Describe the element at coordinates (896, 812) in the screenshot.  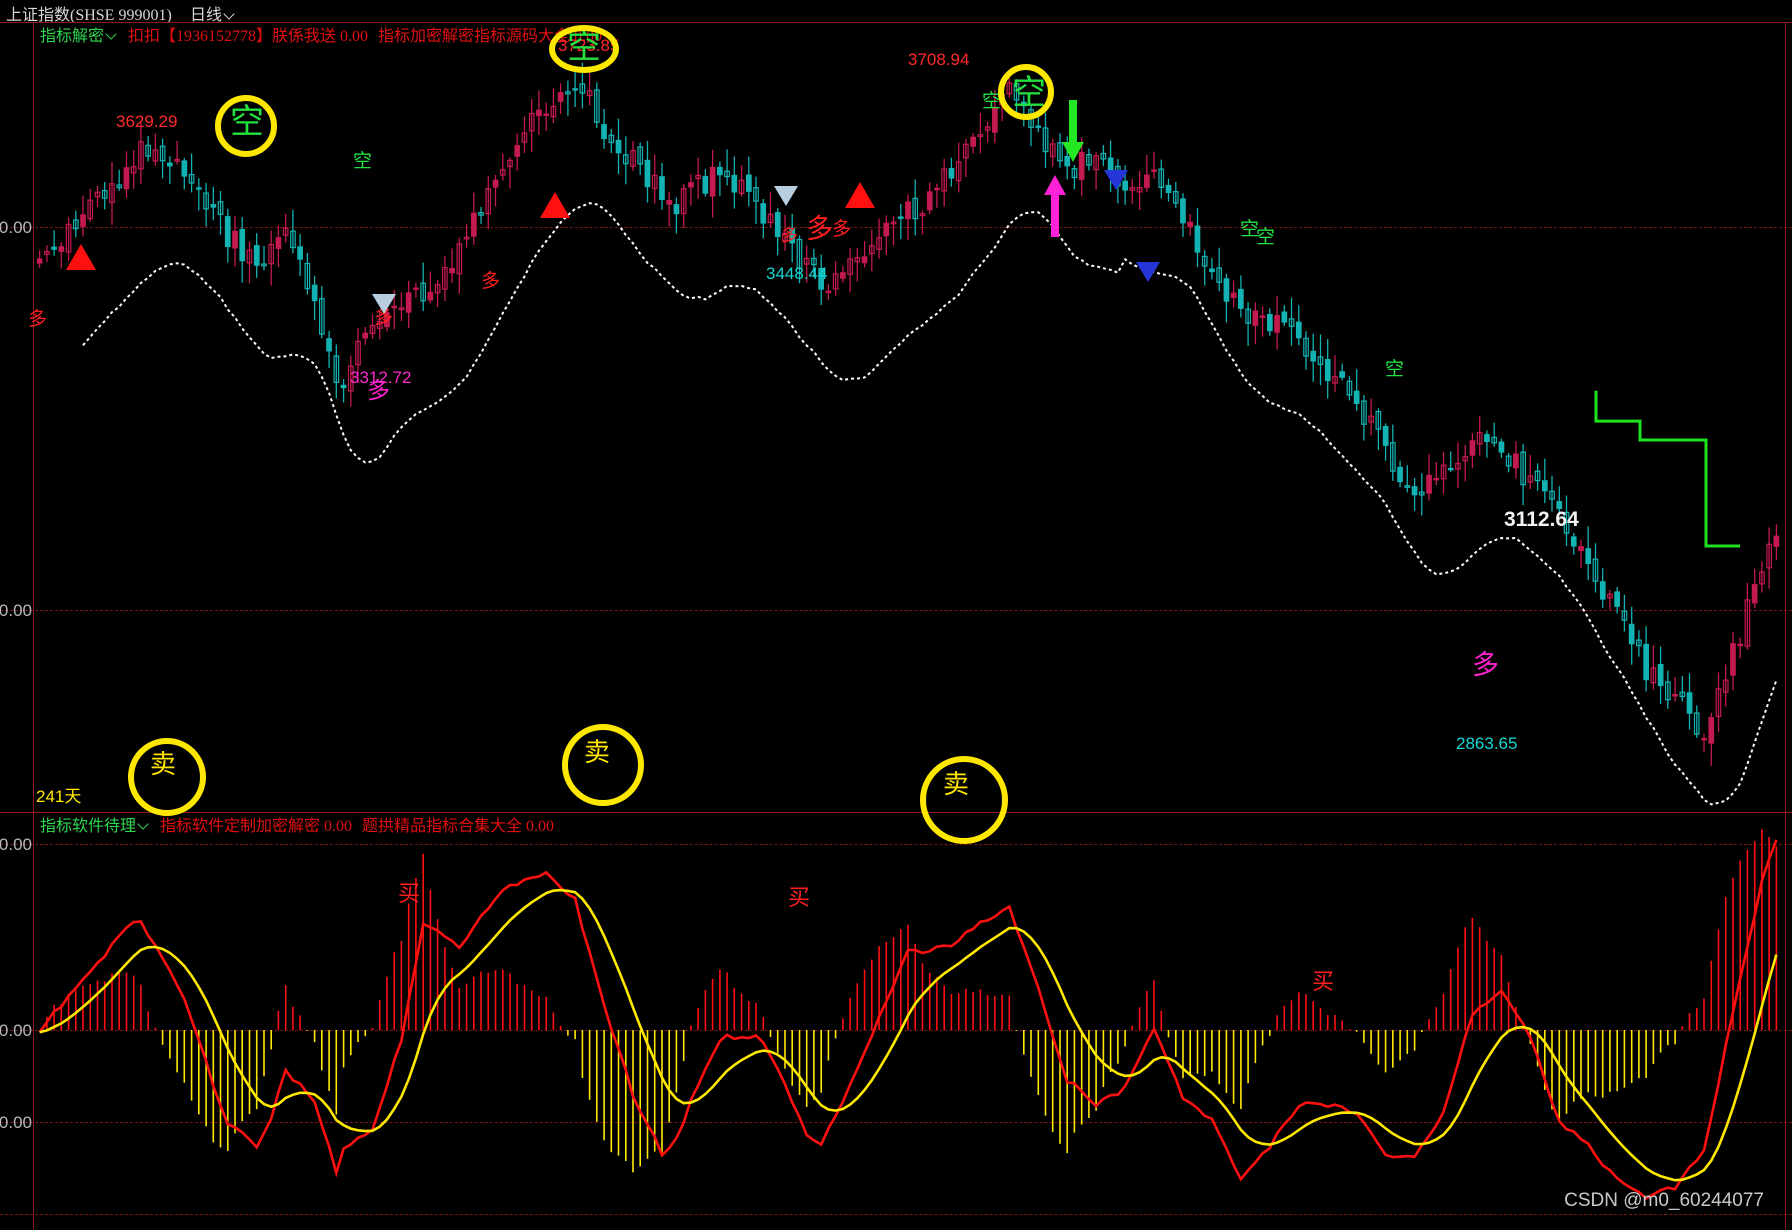
I see `macd-panel-top-border` at that location.